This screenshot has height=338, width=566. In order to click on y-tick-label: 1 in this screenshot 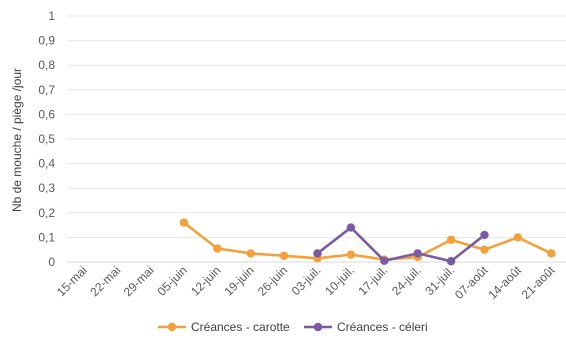, I will do `click(51, 16)`.